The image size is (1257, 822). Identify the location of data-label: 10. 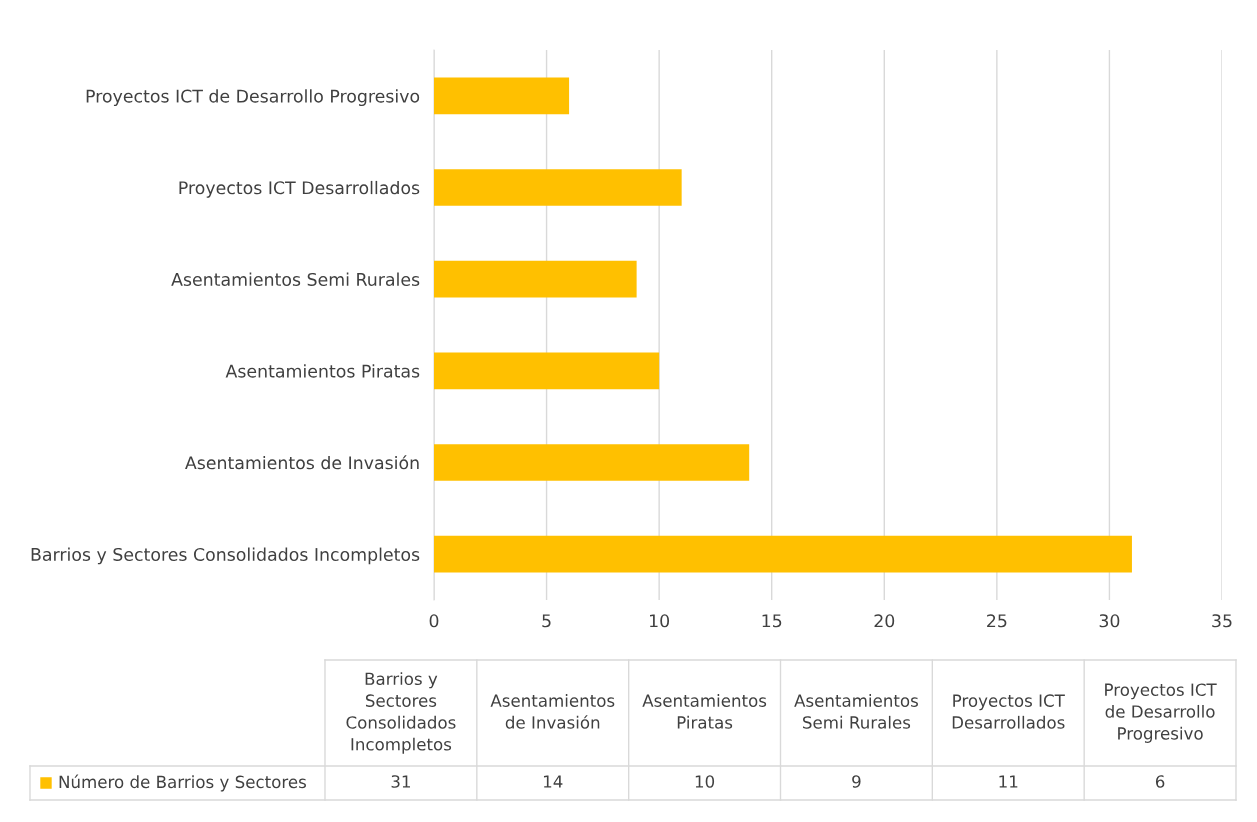
(705, 781).